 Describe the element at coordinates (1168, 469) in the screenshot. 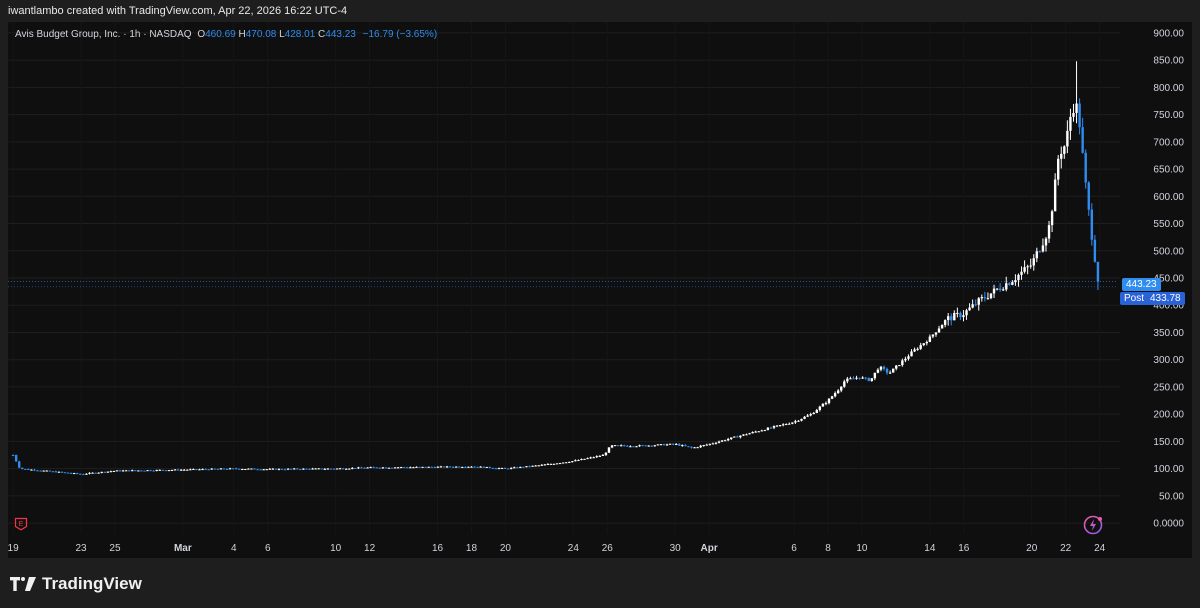

I see `y-tick-label: 100.00` at that location.